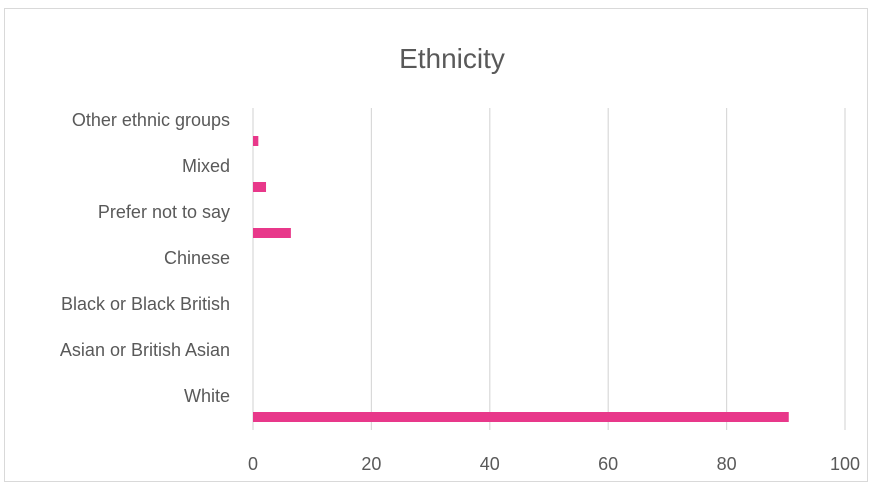 The image size is (880, 486). I want to click on category-label: Asian or British Asian, so click(145, 350).